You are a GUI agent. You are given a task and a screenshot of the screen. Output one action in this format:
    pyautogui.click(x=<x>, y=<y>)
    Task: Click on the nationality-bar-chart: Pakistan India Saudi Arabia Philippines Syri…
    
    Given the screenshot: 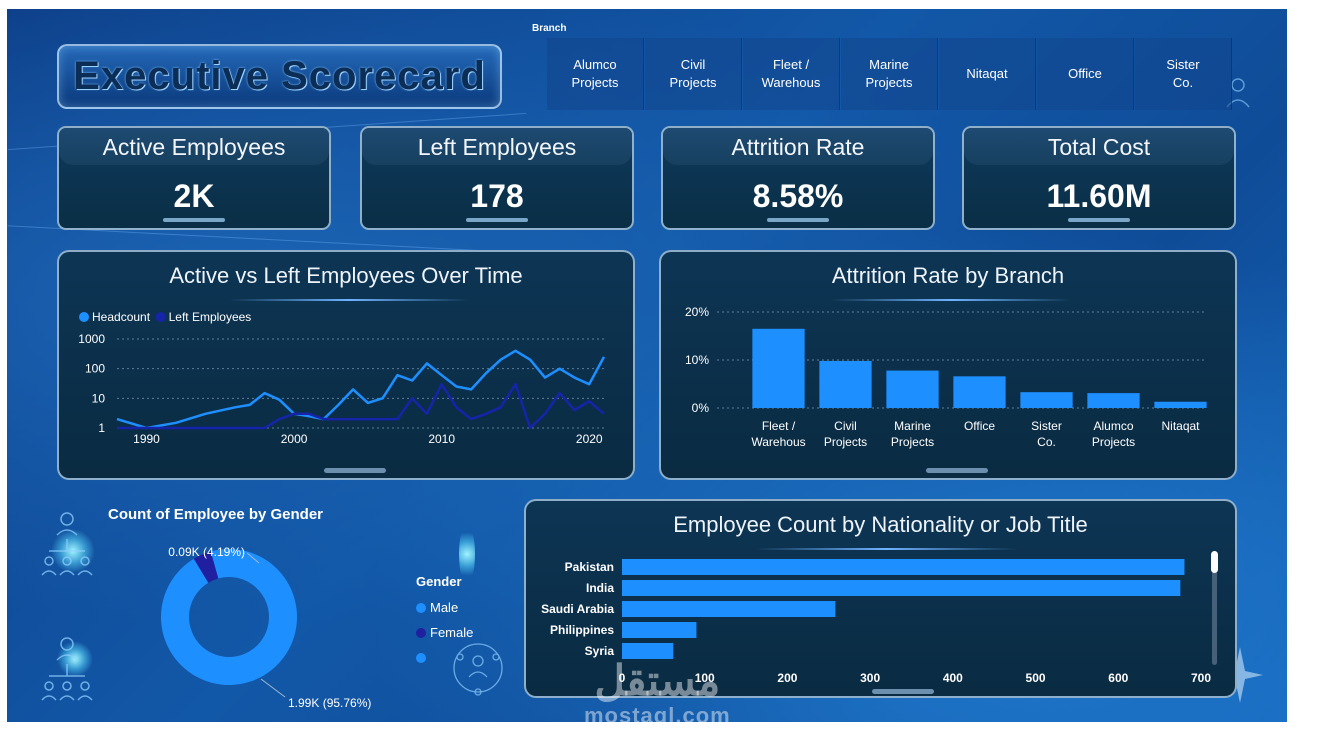 What is the action you would take?
    pyautogui.click(x=876, y=622)
    